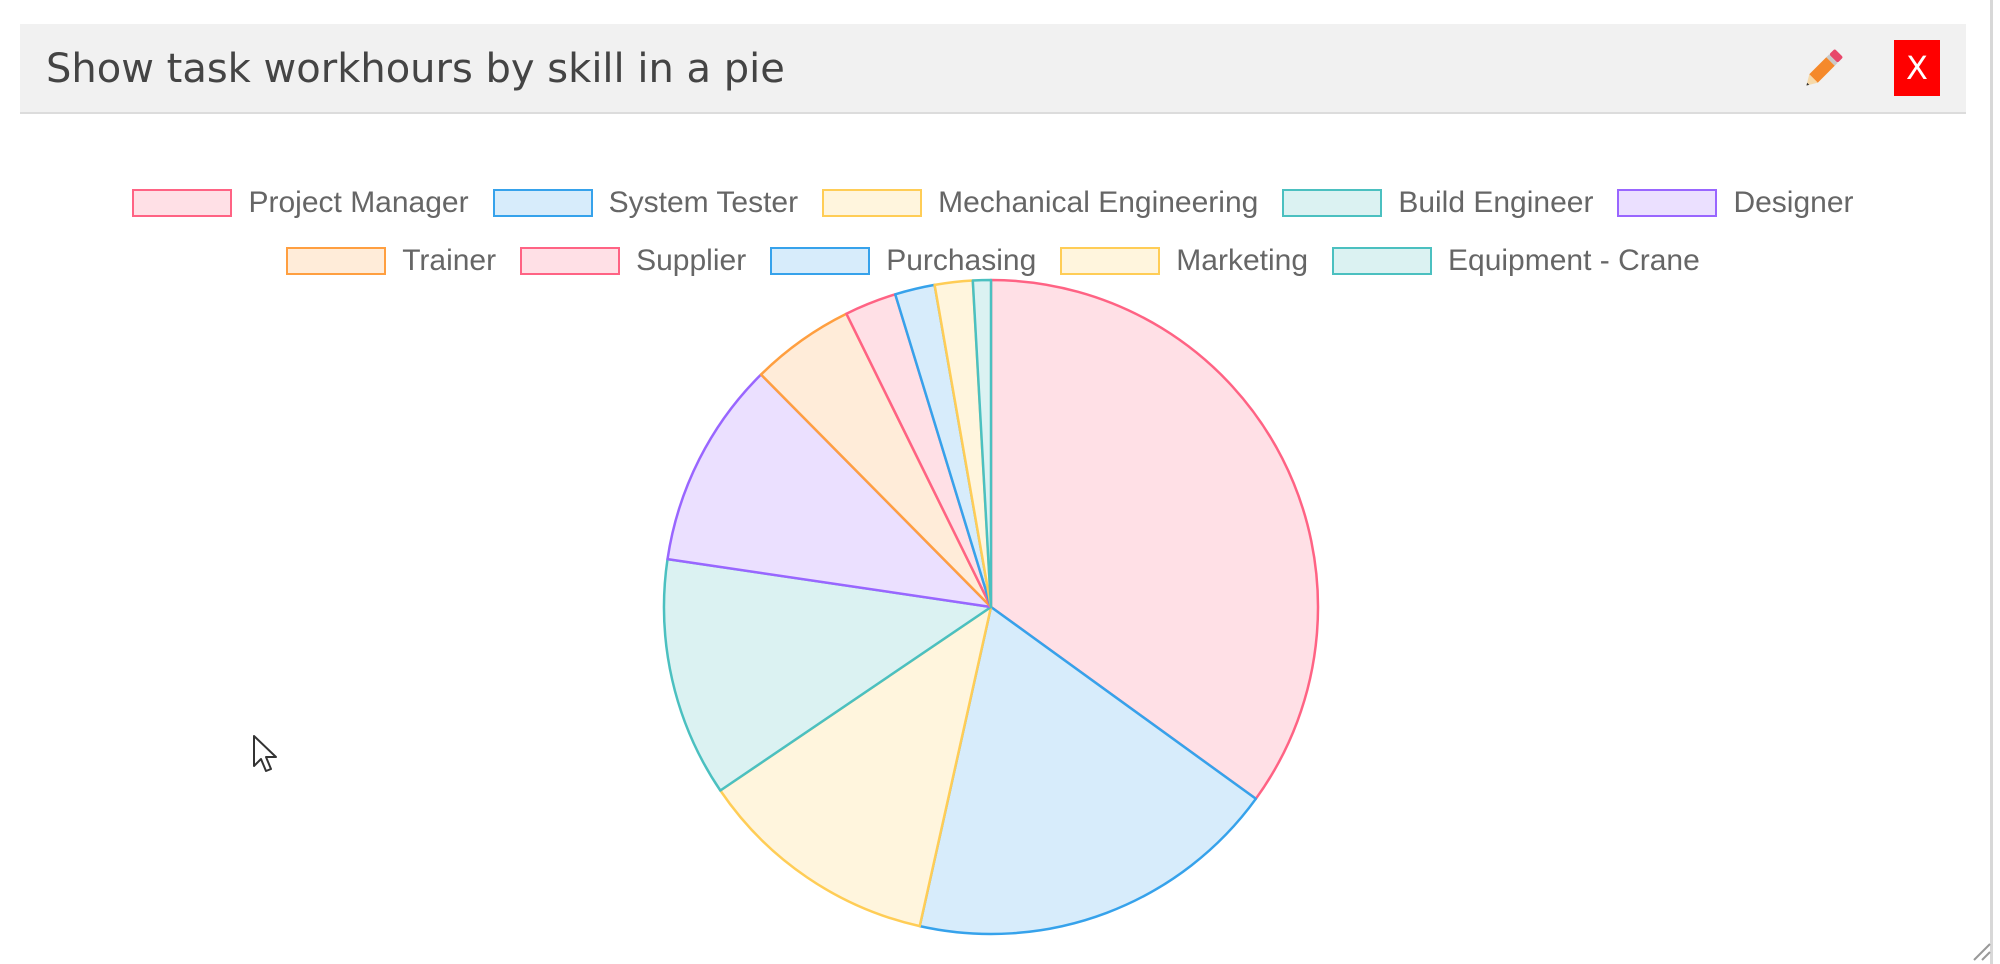 Image resolution: width=2000 pixels, height=964 pixels. Describe the element at coordinates (265, 753) in the screenshot. I see `mouse-cursor-icon` at that location.